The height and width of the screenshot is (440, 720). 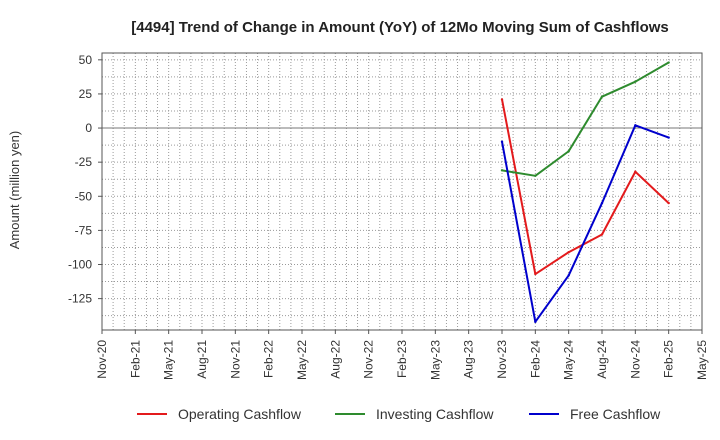 I want to click on x-tick-label: Feb-21, so click(x=135, y=359).